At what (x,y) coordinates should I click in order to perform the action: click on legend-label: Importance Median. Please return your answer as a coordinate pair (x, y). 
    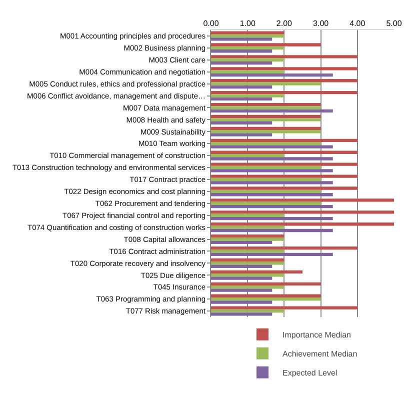
    Looking at the image, I should click on (316, 335).